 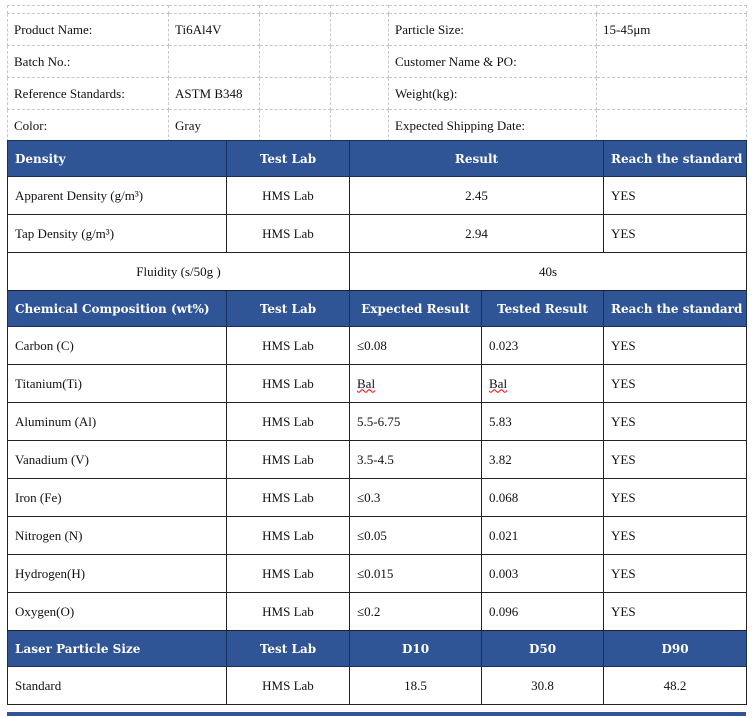 I want to click on label: Batch No.:, so click(x=88, y=61).